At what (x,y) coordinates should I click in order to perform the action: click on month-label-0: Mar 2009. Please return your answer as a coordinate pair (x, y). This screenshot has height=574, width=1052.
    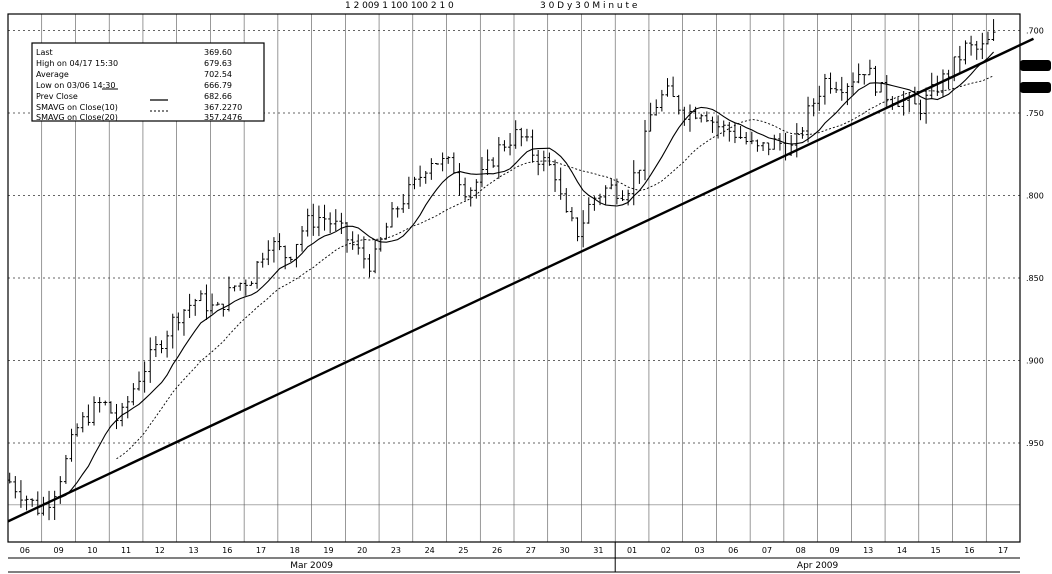
    Looking at the image, I should click on (311, 566).